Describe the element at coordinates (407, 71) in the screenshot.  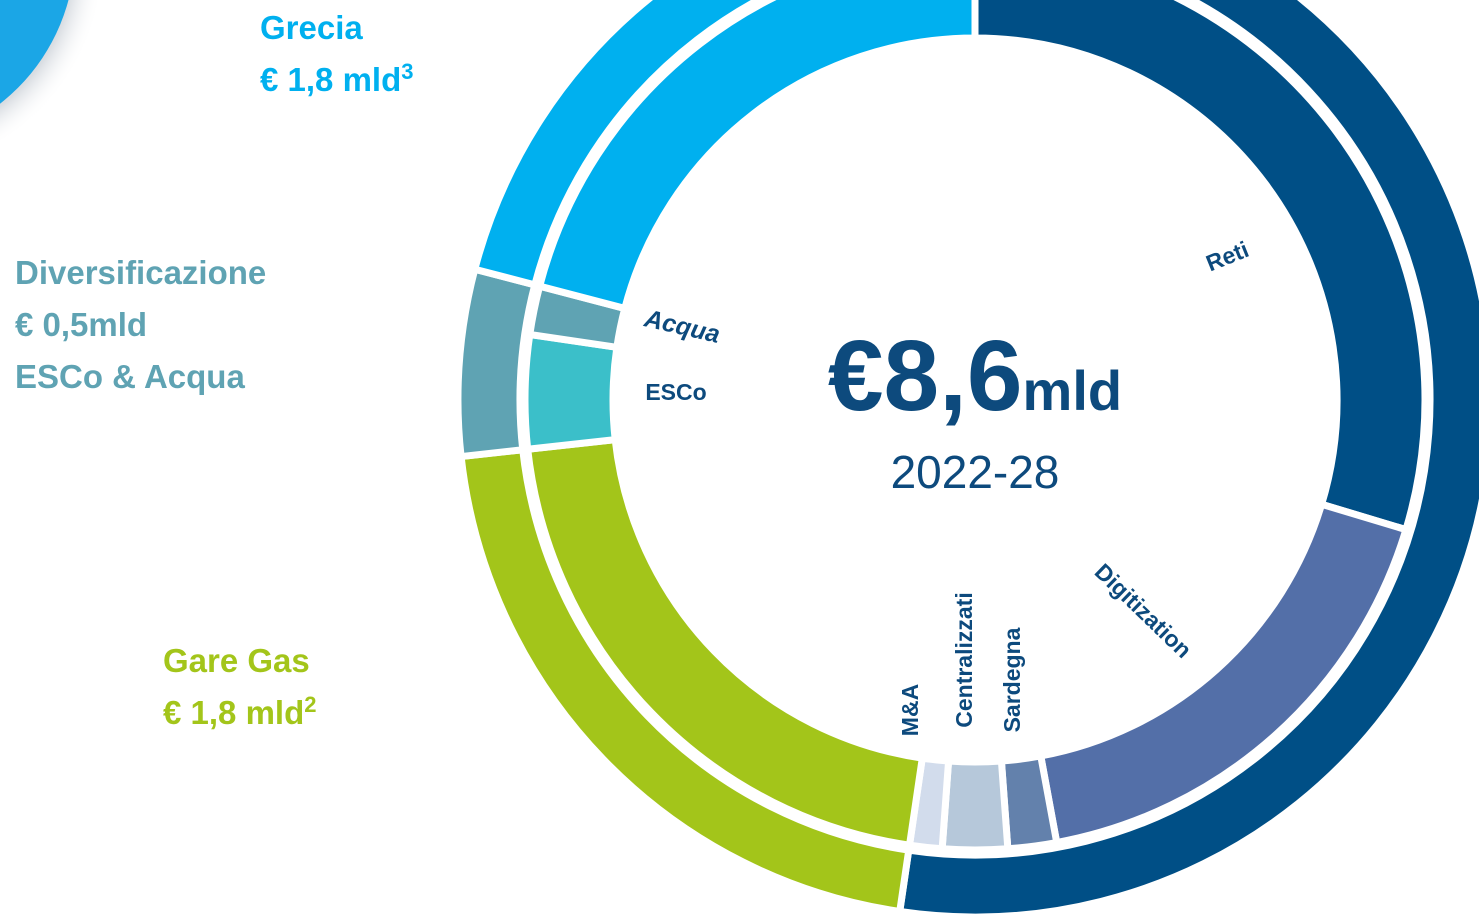
I see `footnote-marker: 3` at that location.